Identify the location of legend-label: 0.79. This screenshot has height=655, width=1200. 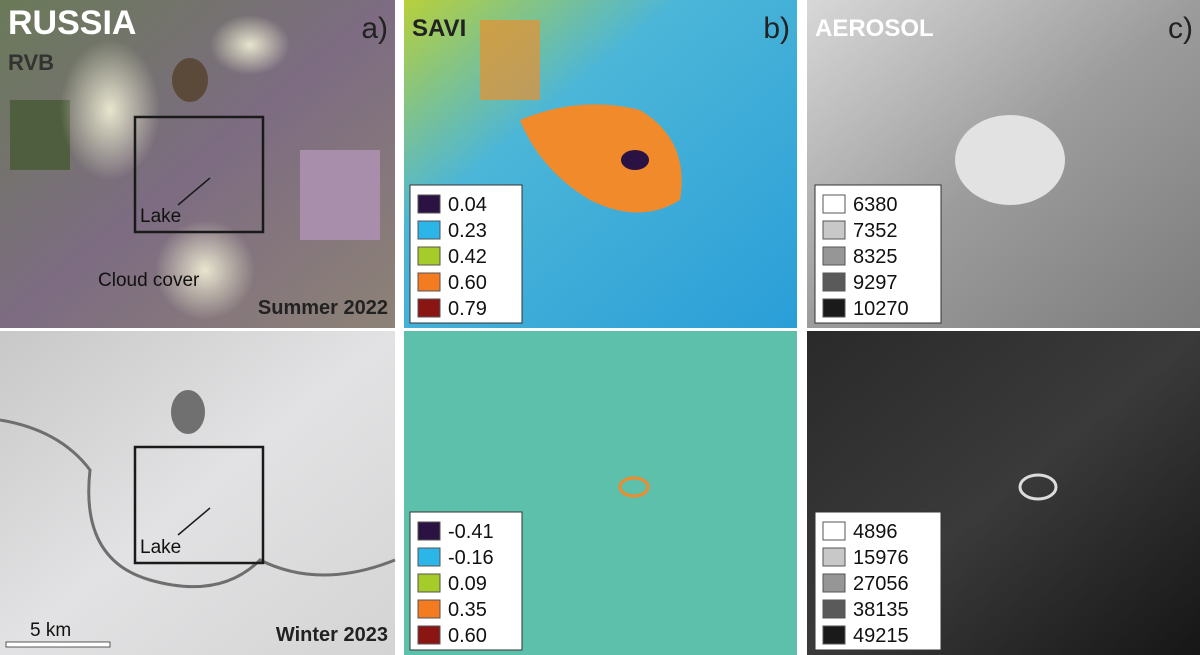
(467, 309).